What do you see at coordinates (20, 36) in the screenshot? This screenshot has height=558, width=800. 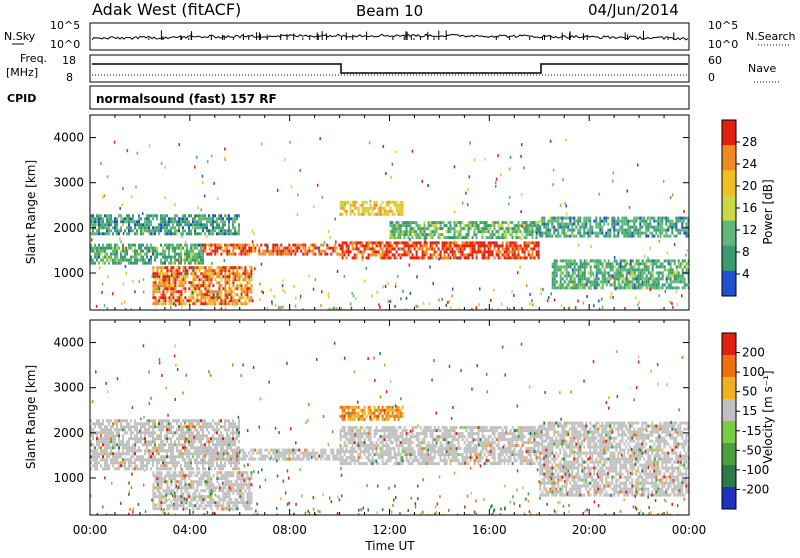 I see `noise-sky-label: N.Sky` at bounding box center [20, 36].